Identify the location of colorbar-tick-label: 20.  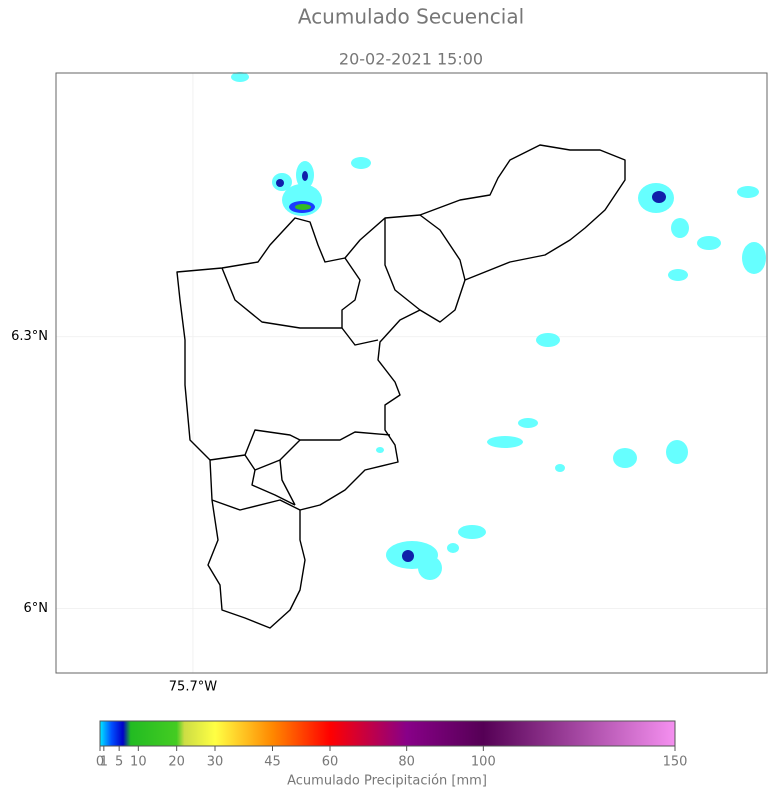
(176, 762).